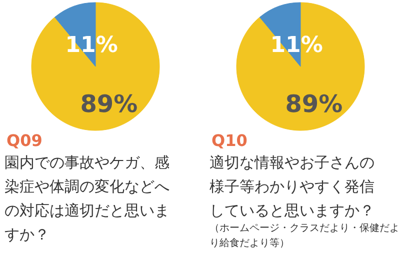 The width and height of the screenshot is (410, 278). What do you see at coordinates (24, 140) in the screenshot?
I see `text: Q09` at bounding box center [24, 140].